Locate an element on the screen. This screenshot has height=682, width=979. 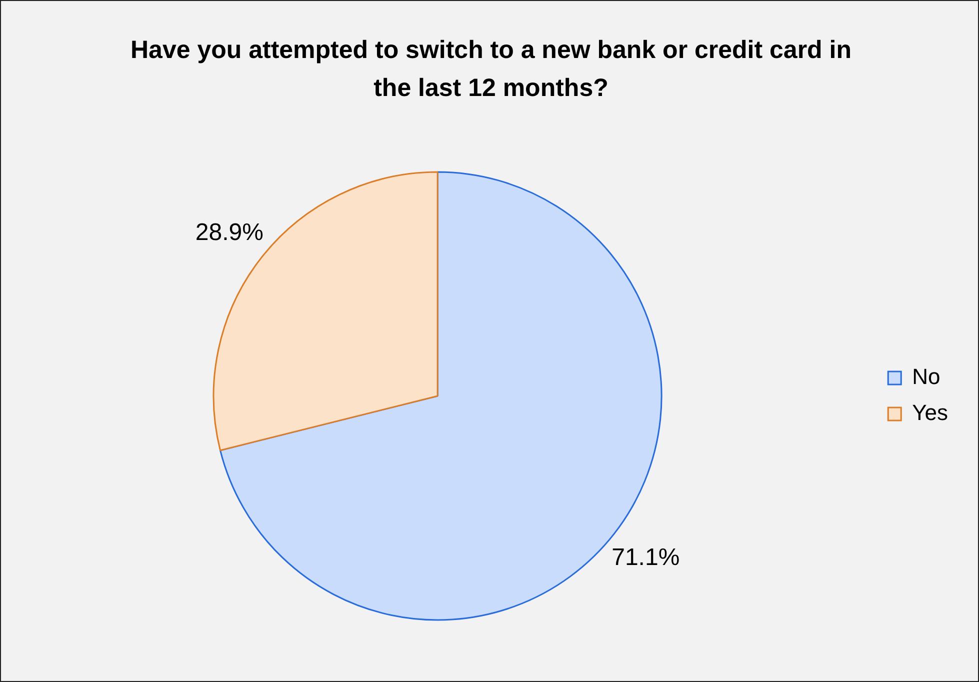
chart-title: Have you attempted to switch to a new bank or credit card in the last 12 months? is located at coordinates (491, 69).